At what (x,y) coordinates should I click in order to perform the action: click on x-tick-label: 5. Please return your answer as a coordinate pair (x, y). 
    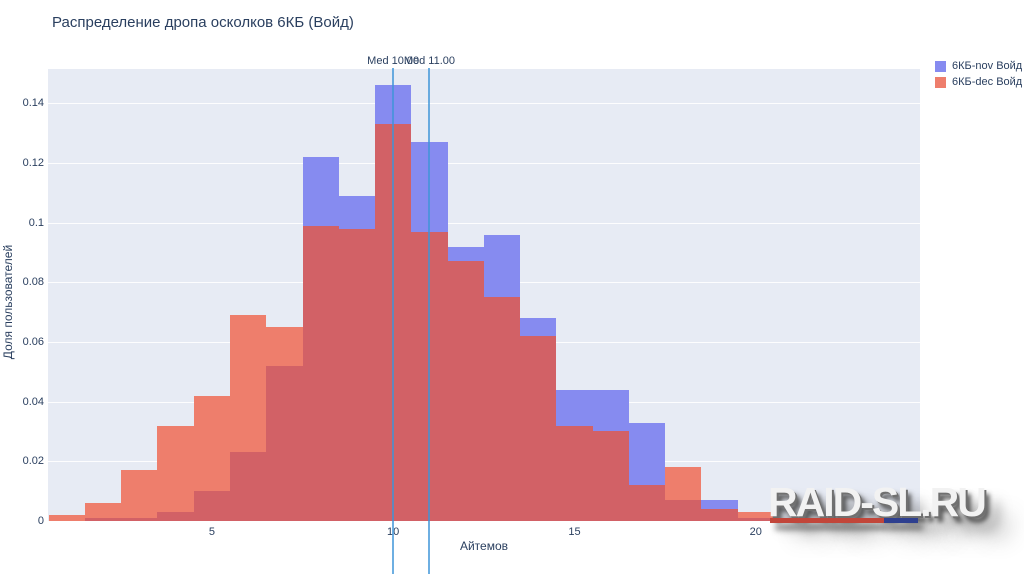
    Looking at the image, I should click on (211, 532).